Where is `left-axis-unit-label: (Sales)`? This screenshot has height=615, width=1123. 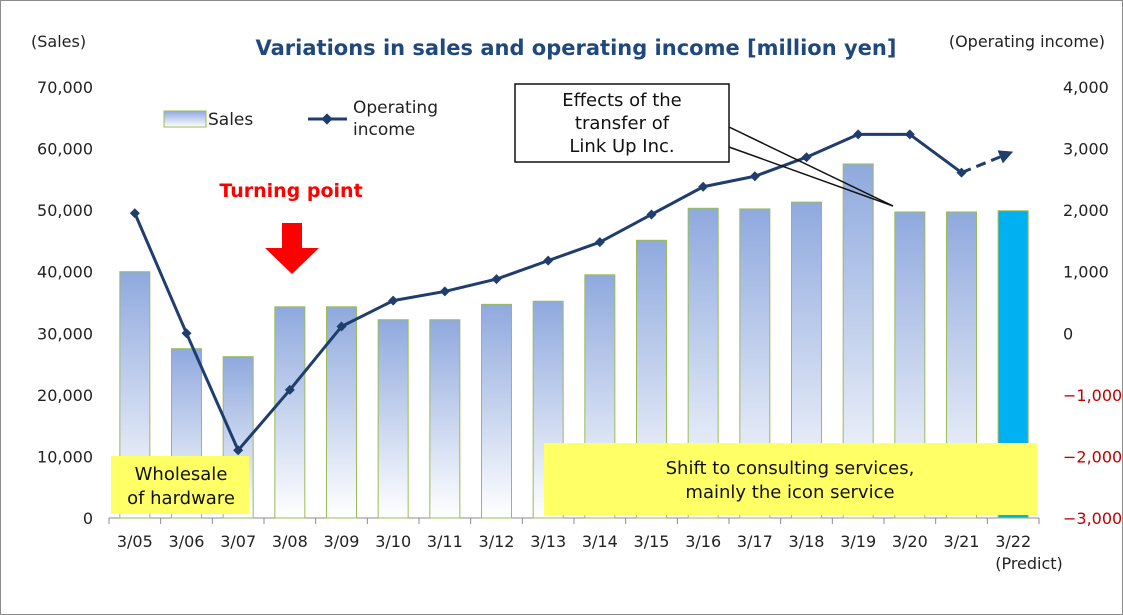 left-axis-unit-label: (Sales) is located at coordinates (58, 41).